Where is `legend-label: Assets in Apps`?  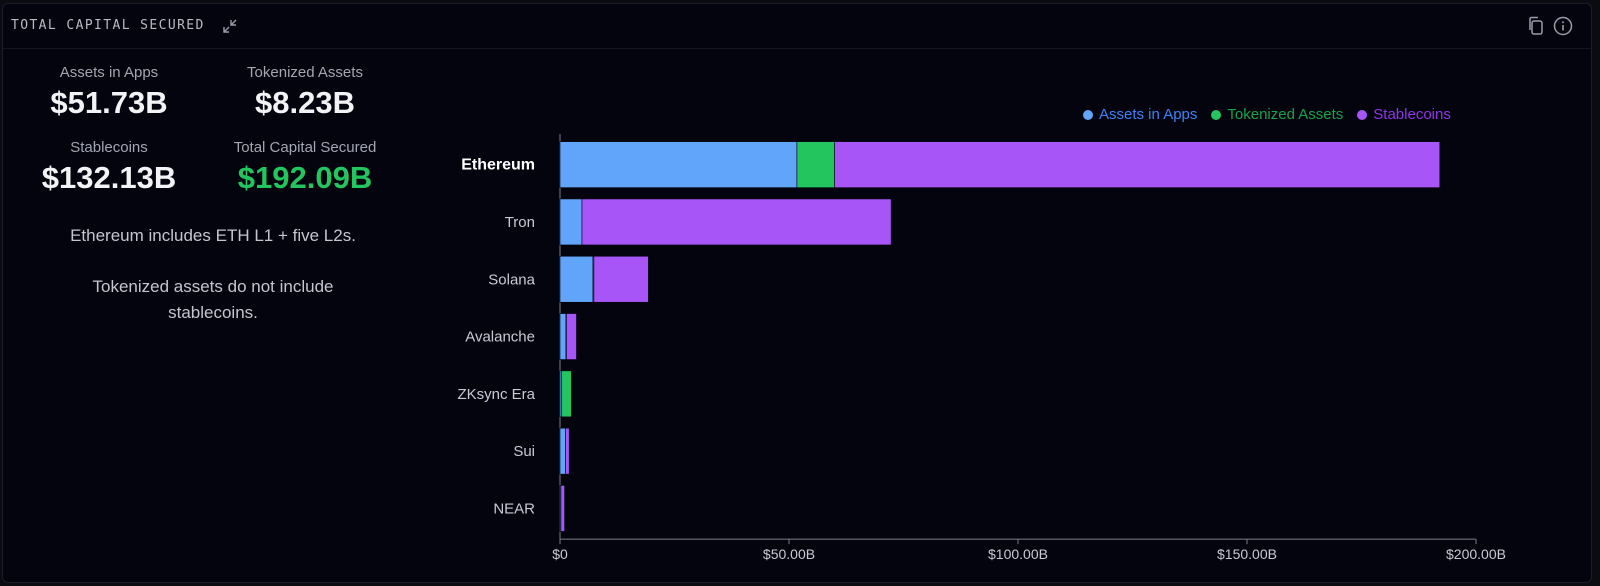
legend-label: Assets in Apps is located at coordinates (1148, 114).